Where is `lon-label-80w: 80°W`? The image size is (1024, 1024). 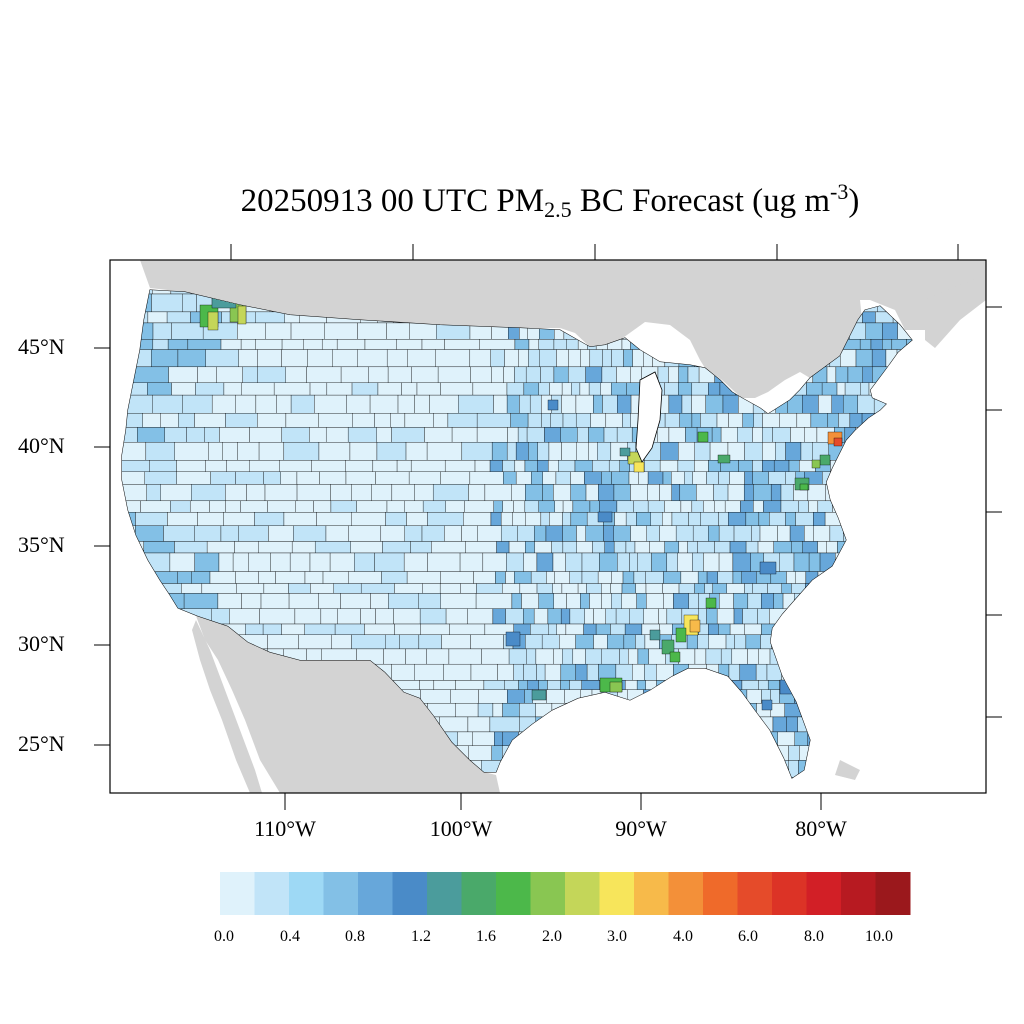 lon-label-80w: 80°W is located at coordinates (821, 828).